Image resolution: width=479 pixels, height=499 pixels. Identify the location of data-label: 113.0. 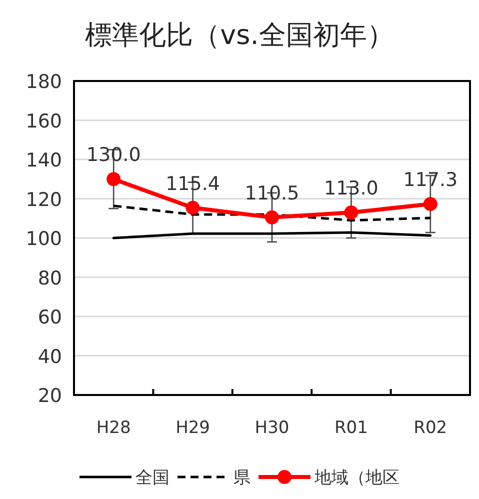
(351, 188).